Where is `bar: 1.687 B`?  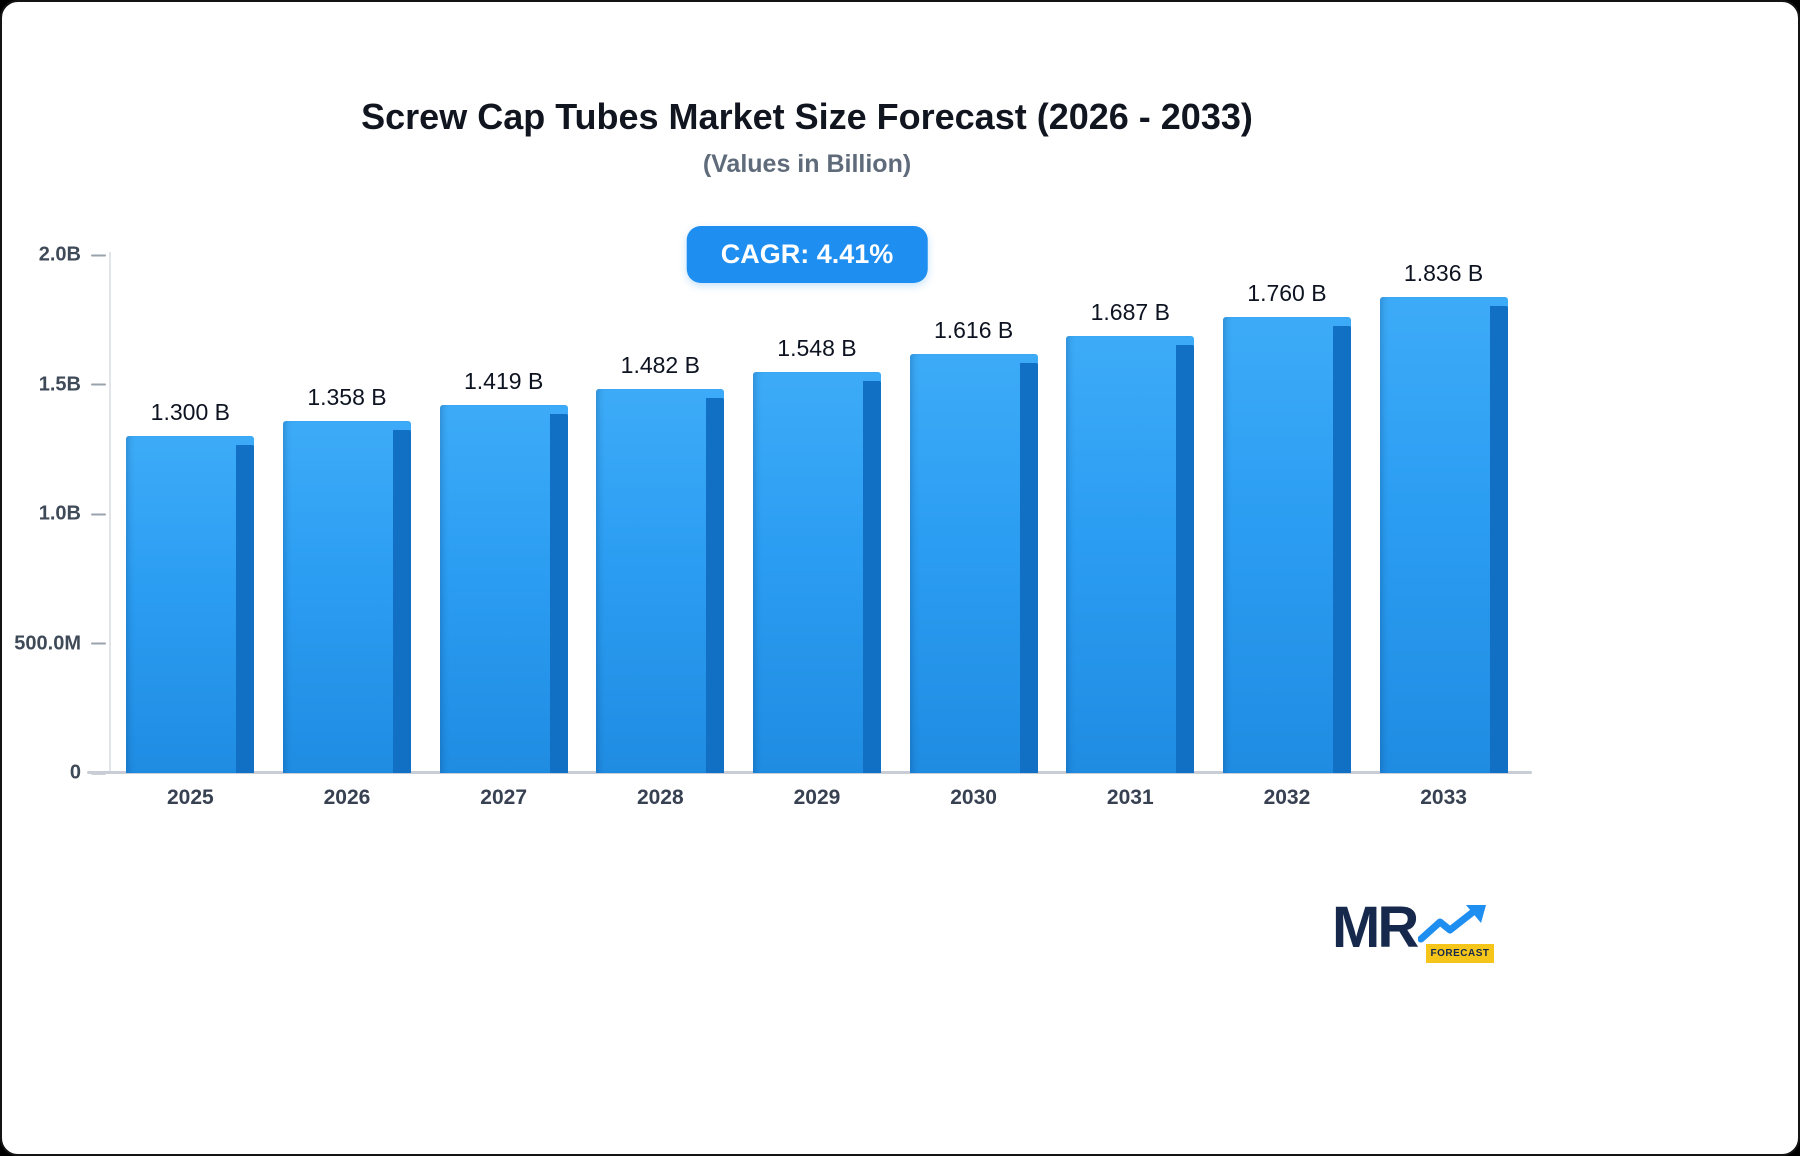
bar: 1.687 B is located at coordinates (1130, 536).